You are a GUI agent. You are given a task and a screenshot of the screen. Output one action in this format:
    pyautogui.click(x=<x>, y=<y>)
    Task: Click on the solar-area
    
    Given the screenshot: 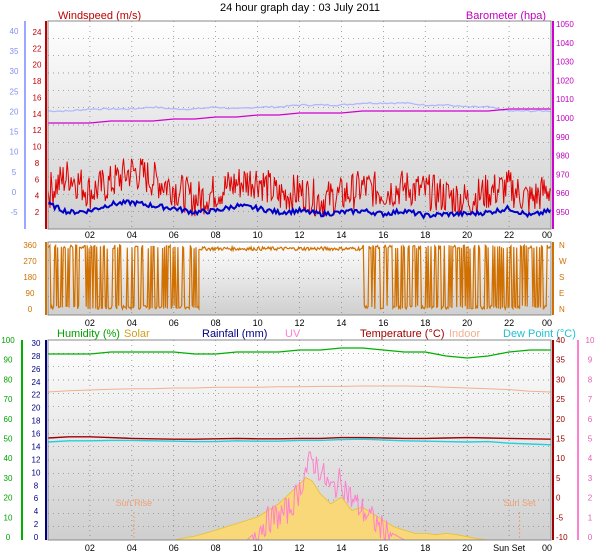 What is the action you would take?
    pyautogui.click(x=331, y=509)
    